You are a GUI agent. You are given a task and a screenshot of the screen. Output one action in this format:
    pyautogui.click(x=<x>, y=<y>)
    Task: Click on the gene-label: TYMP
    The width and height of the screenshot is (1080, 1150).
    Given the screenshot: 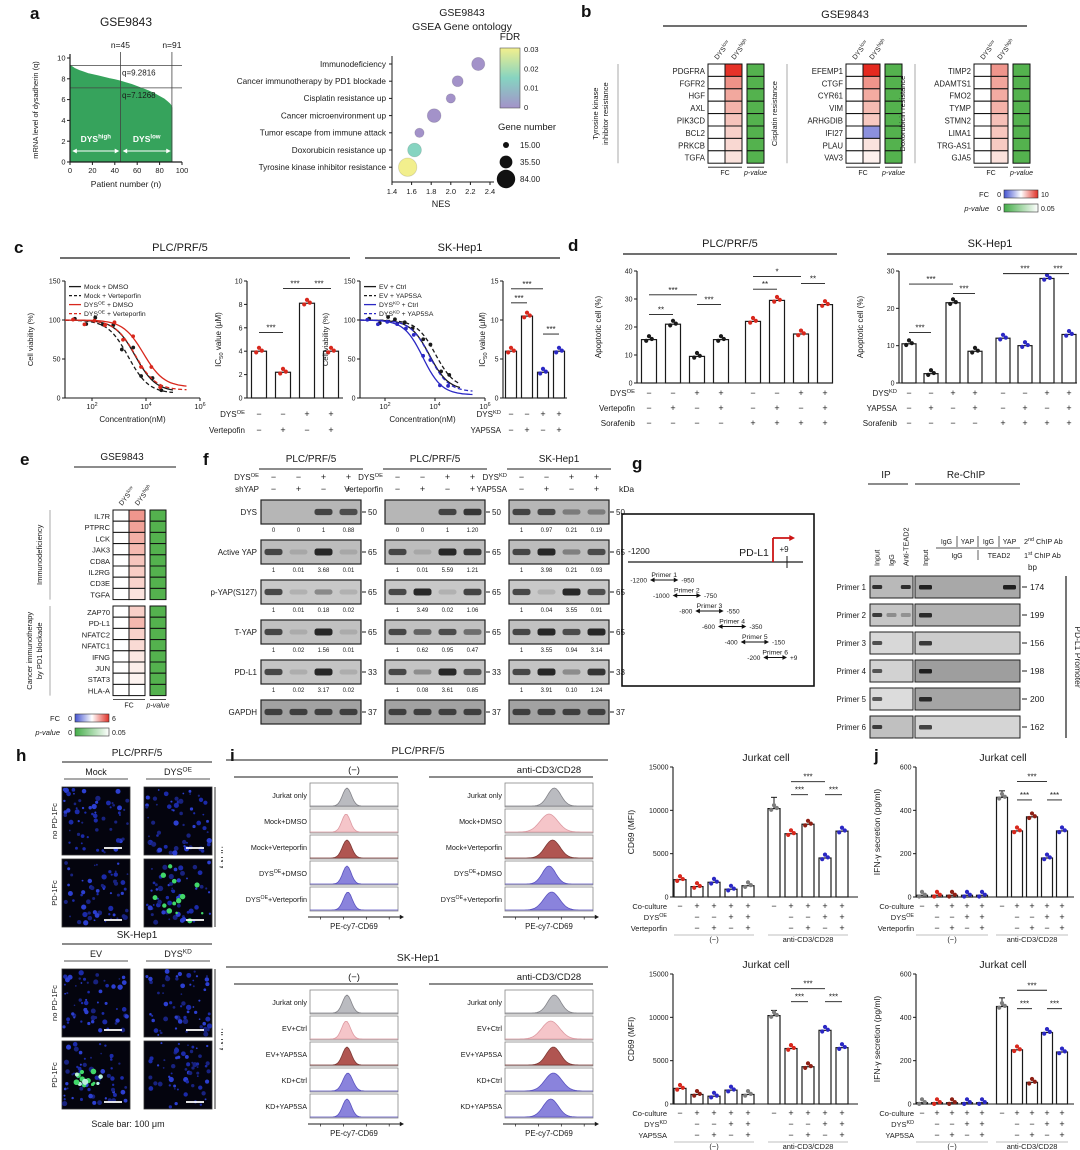 What is the action you would take?
    pyautogui.click(x=960, y=108)
    